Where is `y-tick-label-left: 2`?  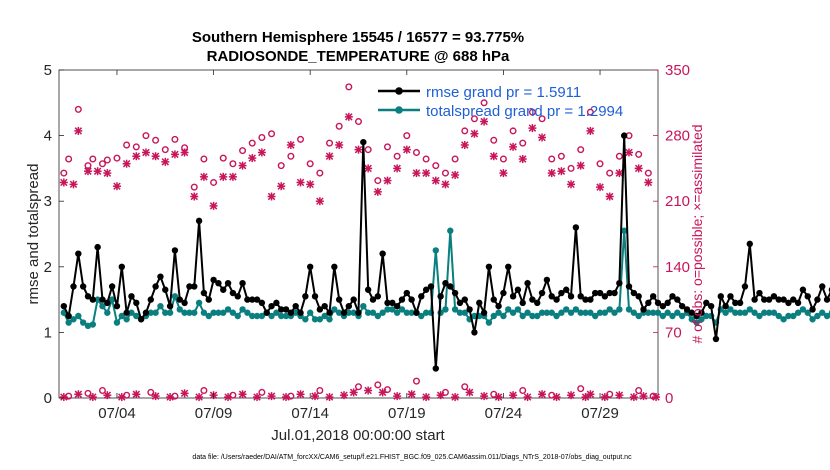 y-tick-label-left: 2 is located at coordinates (48, 267).